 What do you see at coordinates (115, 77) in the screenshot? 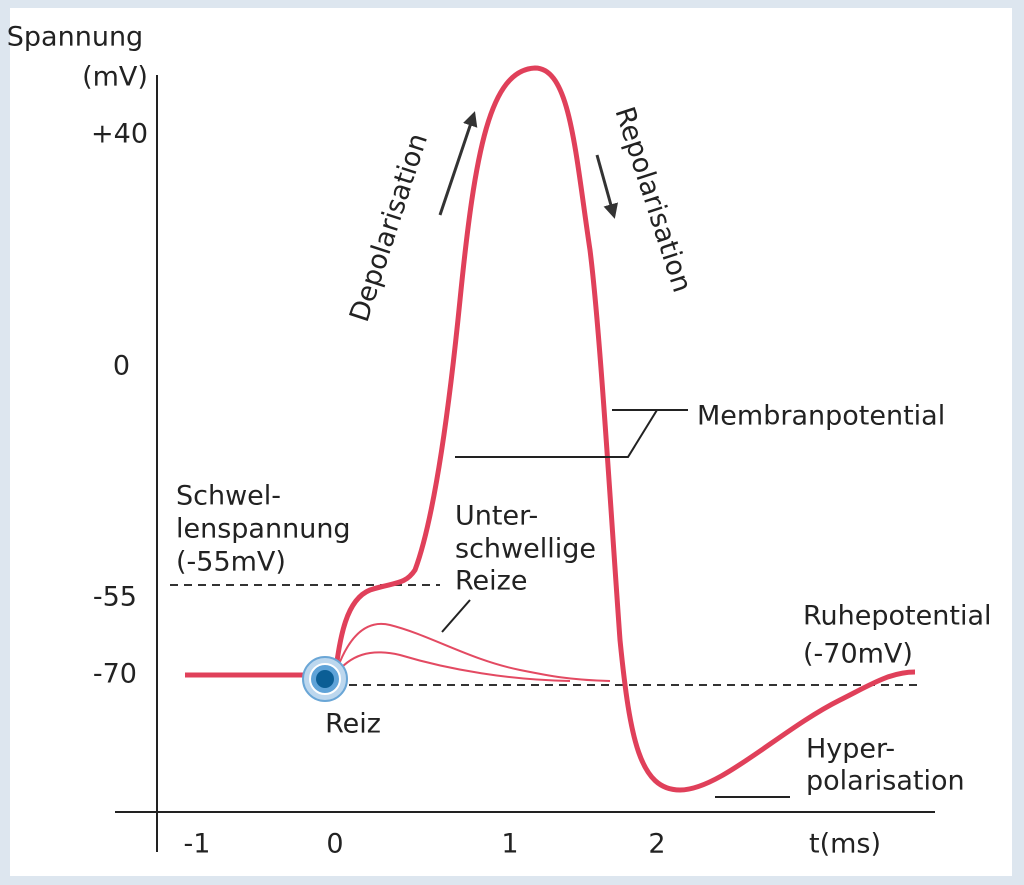
I see `y-axis-unit: (mV)` at bounding box center [115, 77].